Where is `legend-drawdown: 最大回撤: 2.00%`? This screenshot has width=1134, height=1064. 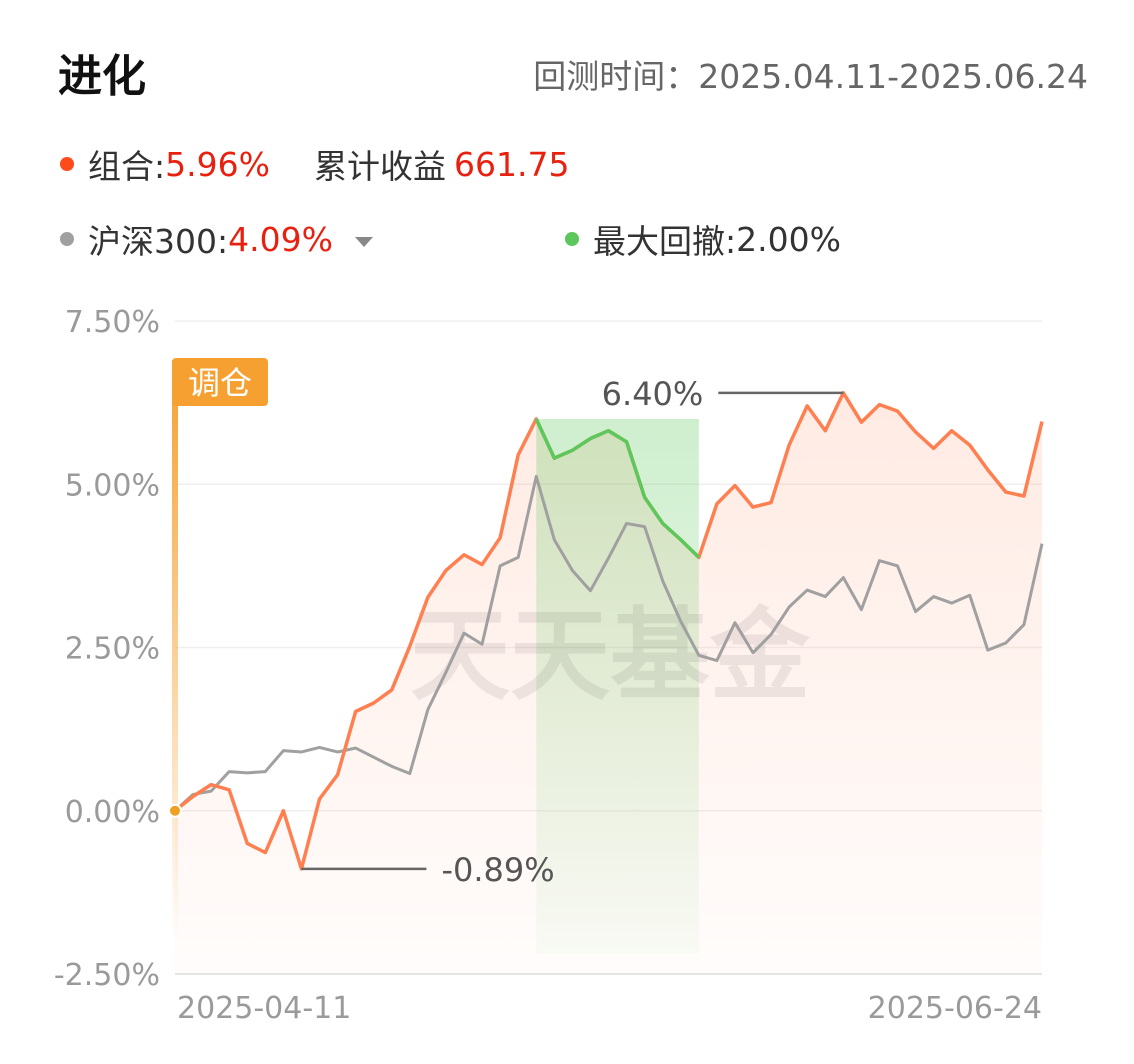
legend-drawdown: 最大回撤: 2.00% is located at coordinates (703, 239).